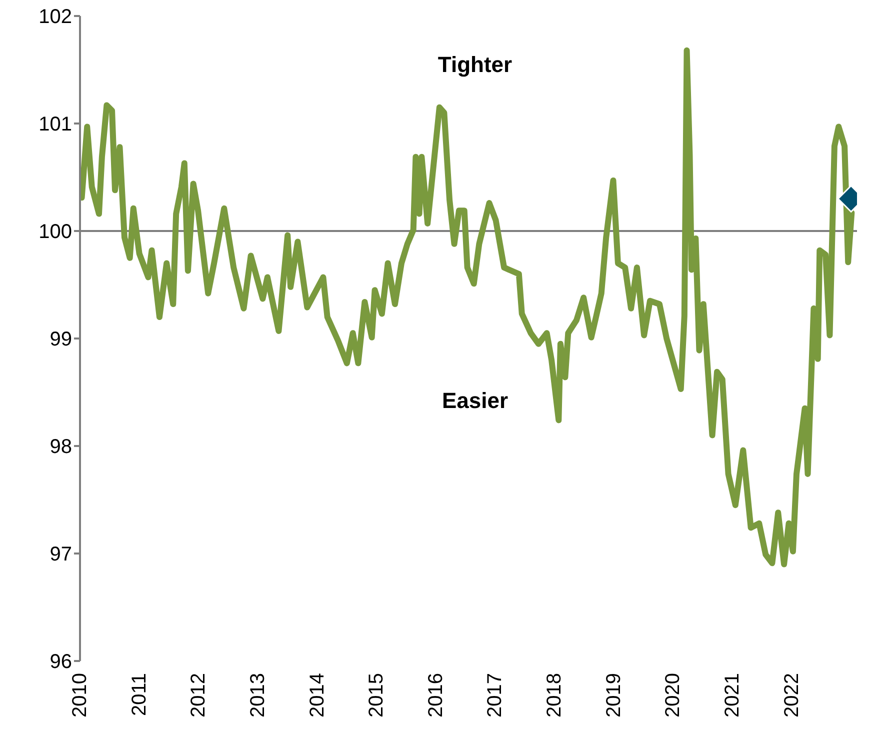  What do you see at coordinates (613, 695) in the screenshot?
I see `x-tick-label: 2019` at bounding box center [613, 695].